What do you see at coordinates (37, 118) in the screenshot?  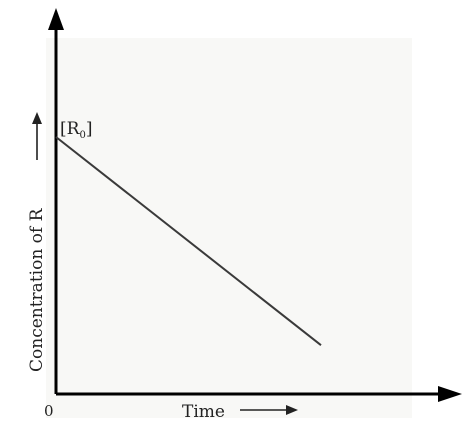 I see `y-label-arrowhead` at bounding box center [37, 118].